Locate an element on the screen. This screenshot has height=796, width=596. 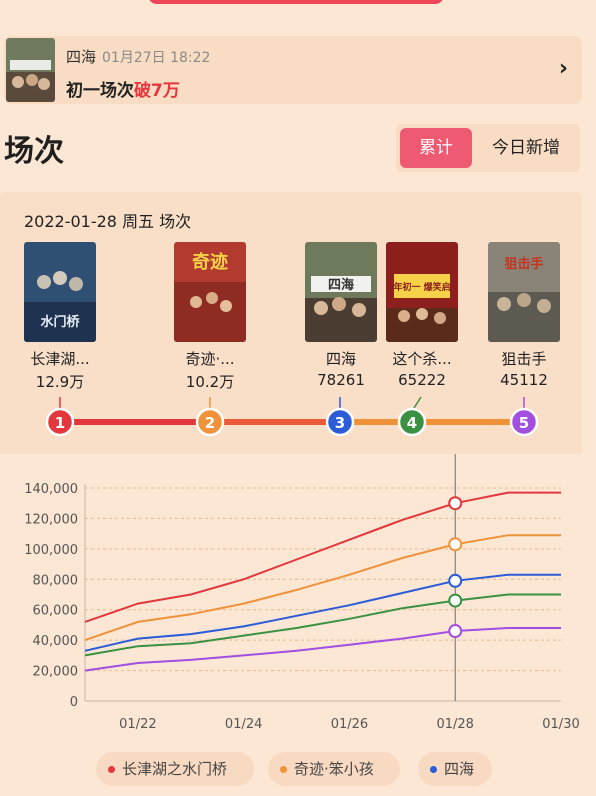
rank-badge-3: 3 is located at coordinates (340, 422).